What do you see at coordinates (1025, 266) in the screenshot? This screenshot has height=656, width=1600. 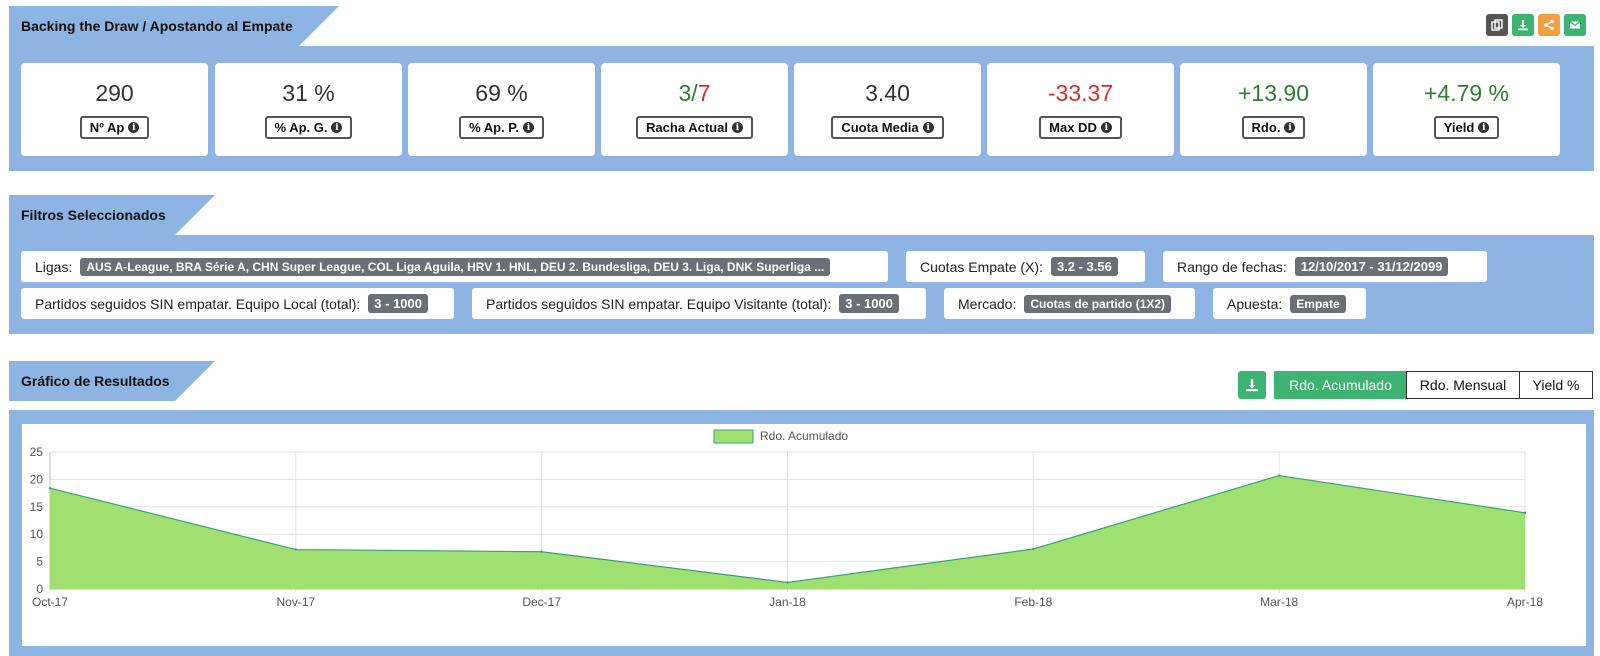 I see `filter-draw-odds: Cuotas Empate (X): 3.2 - 3.56` at bounding box center [1025, 266].